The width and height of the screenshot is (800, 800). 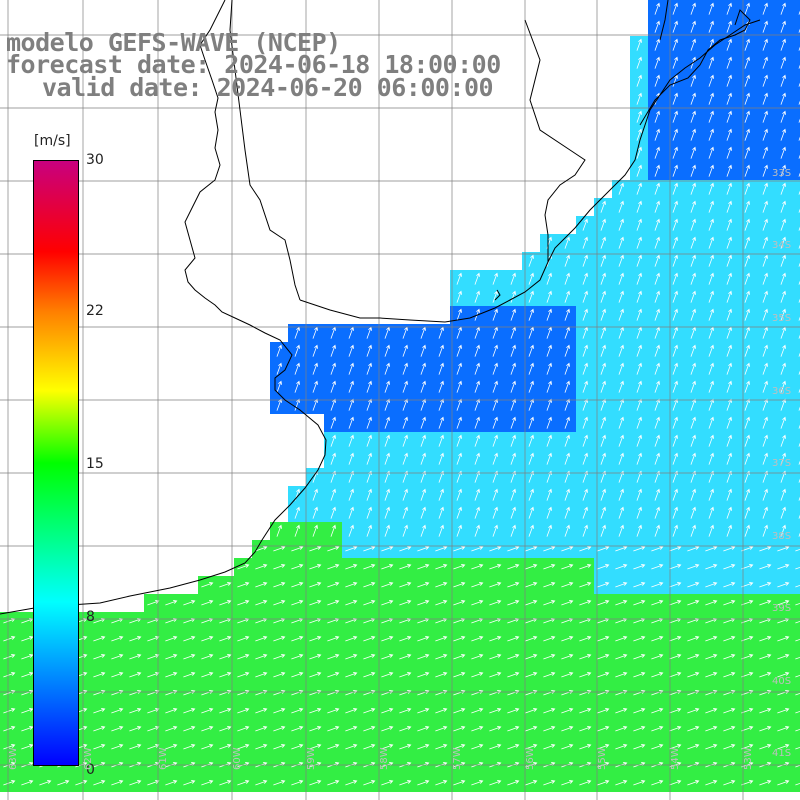 What do you see at coordinates (95, 311) in the screenshot?
I see `colorbar-tick-22: 22` at bounding box center [95, 311].